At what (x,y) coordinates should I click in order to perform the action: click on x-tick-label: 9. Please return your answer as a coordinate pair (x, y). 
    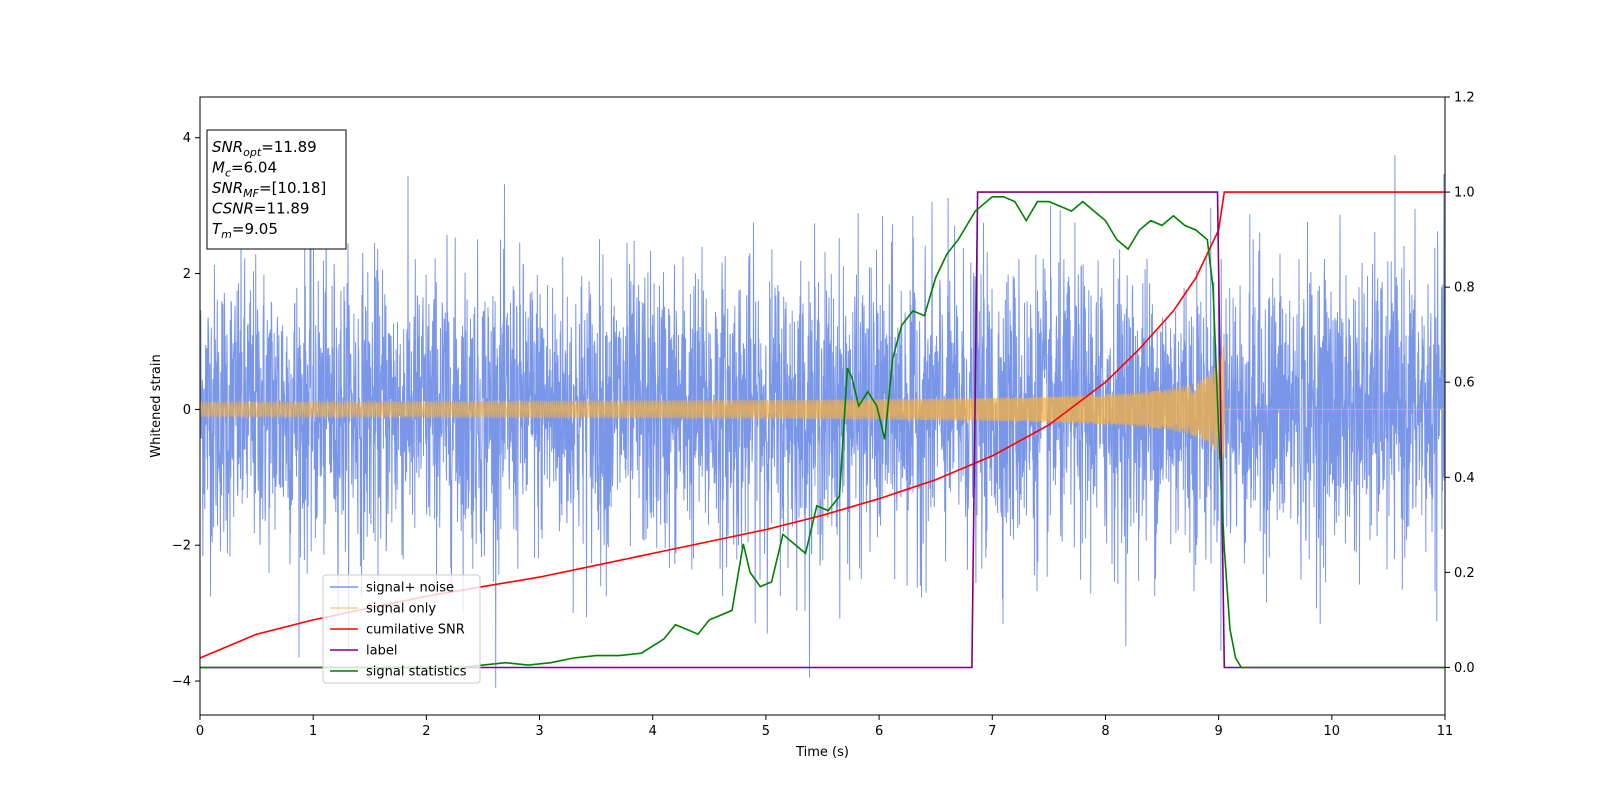
    Looking at the image, I should click on (1218, 731).